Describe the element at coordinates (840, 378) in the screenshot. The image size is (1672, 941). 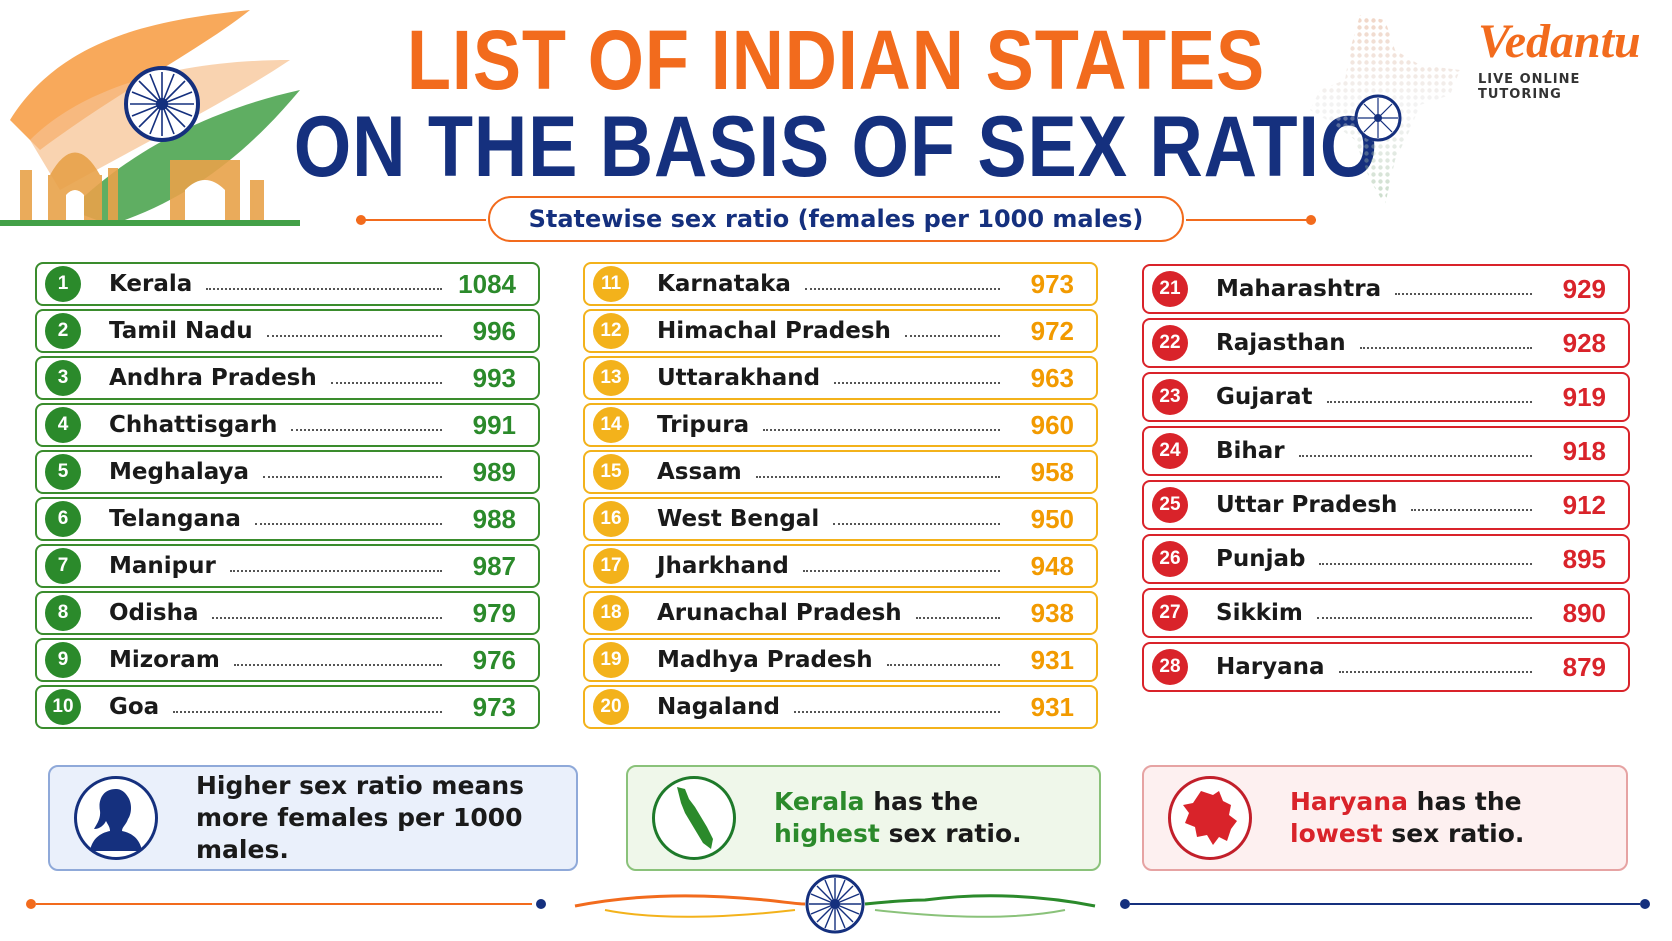
I see `state-row: 13 Uttarakhand 963` at that location.